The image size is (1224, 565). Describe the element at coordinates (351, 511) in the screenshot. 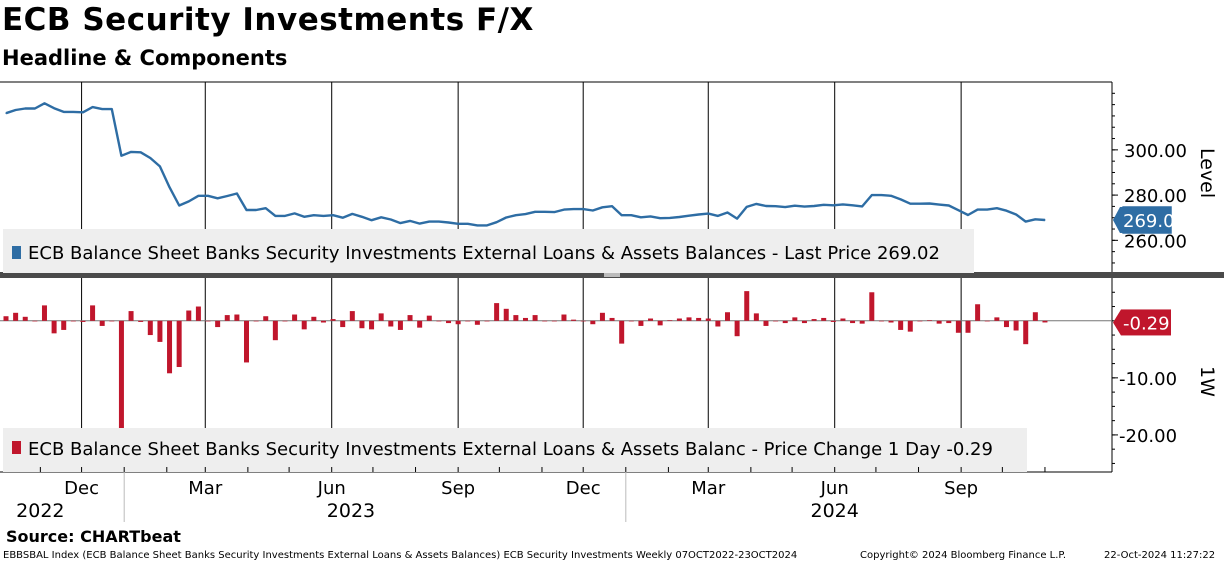

I see `x-year-label: 2023` at that location.